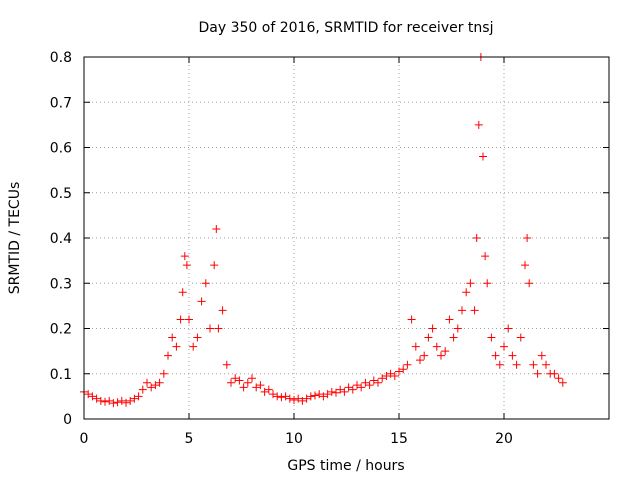 The image size is (640, 480). Describe the element at coordinates (61, 239) in the screenshot. I see `y-tick-label: 0.4` at that location.